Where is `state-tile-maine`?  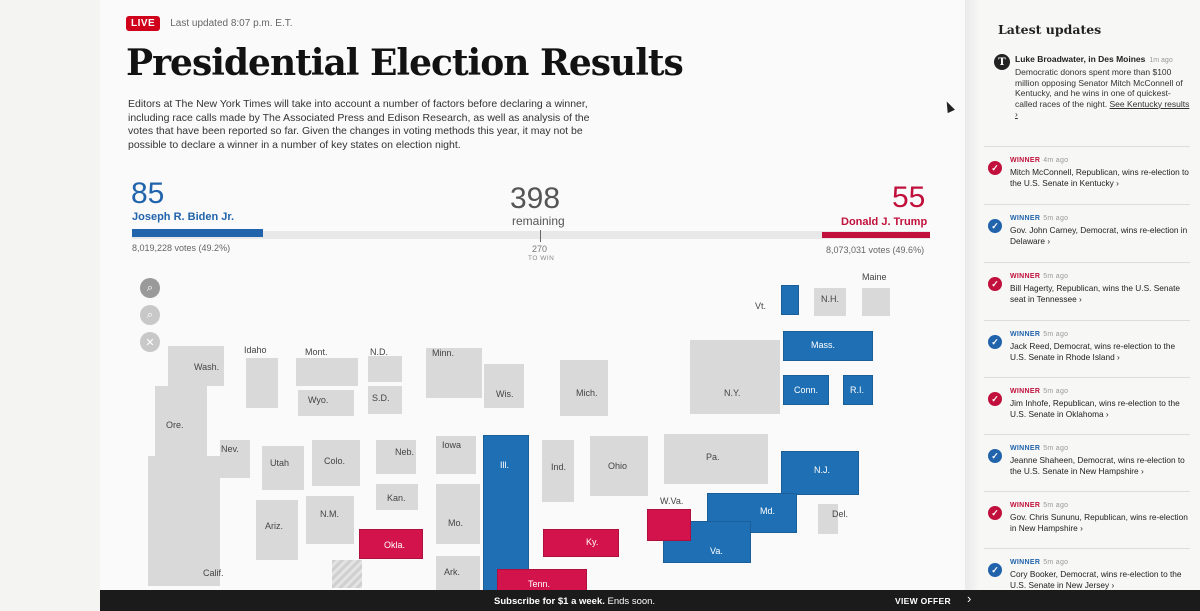
state-tile-maine is located at coordinates (876, 302).